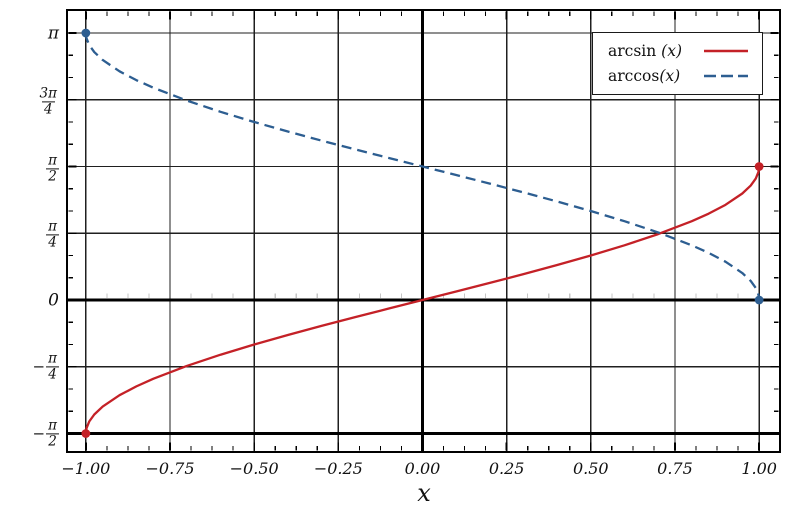  What do you see at coordinates (86, 468) in the screenshot?
I see `x-tick-label: −1.00` at bounding box center [86, 468].